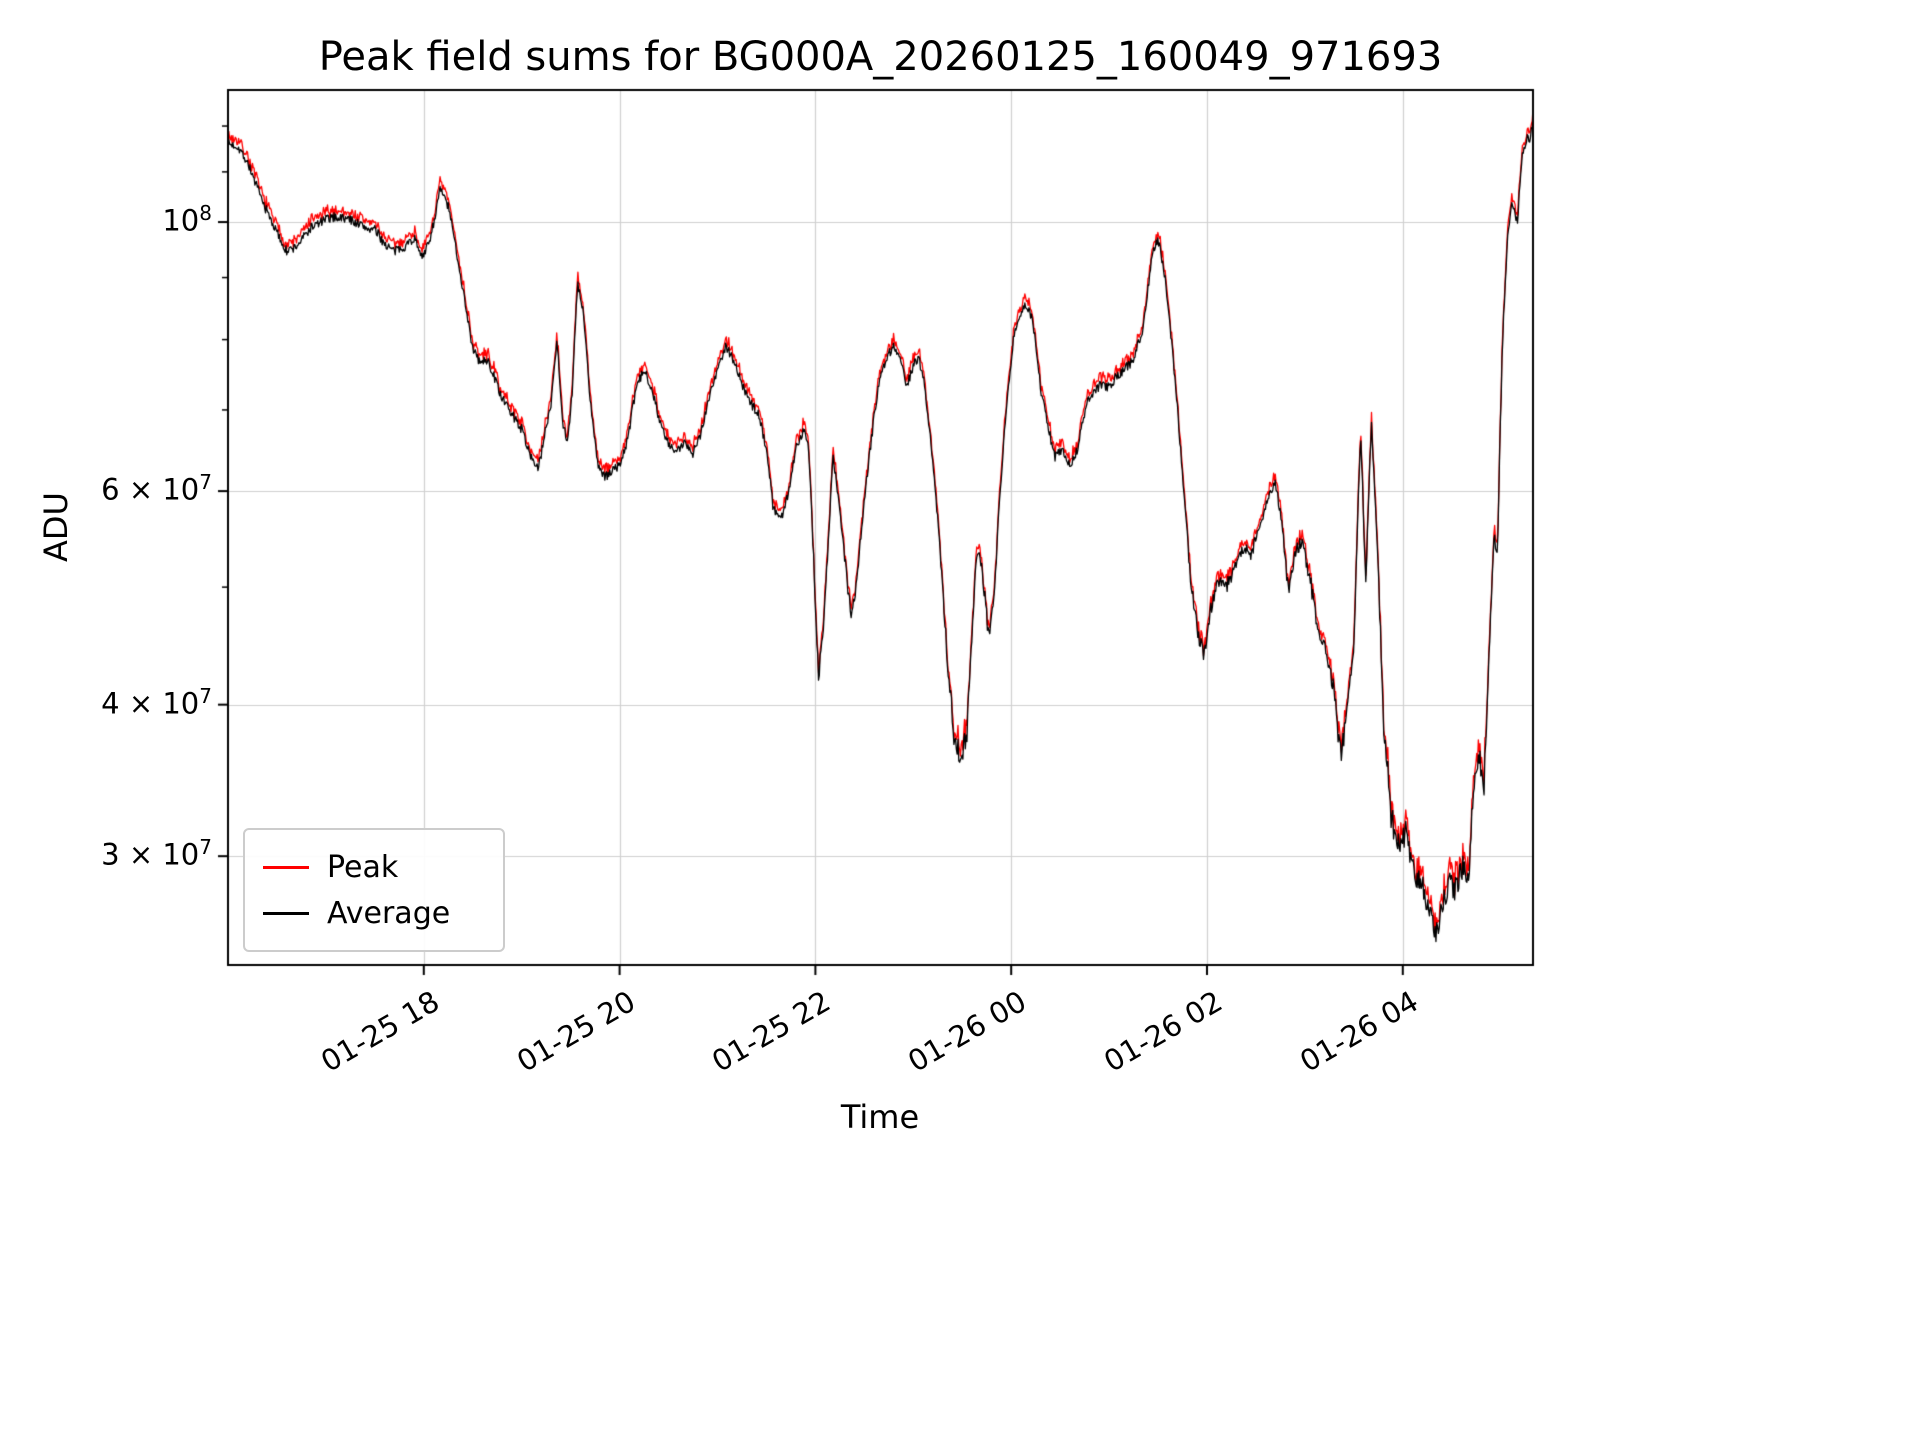 This screenshot has height=1440, width=1920. What do you see at coordinates (156, 853) in the screenshot?
I see `y-tick-label: 3 × 107` at bounding box center [156, 853].